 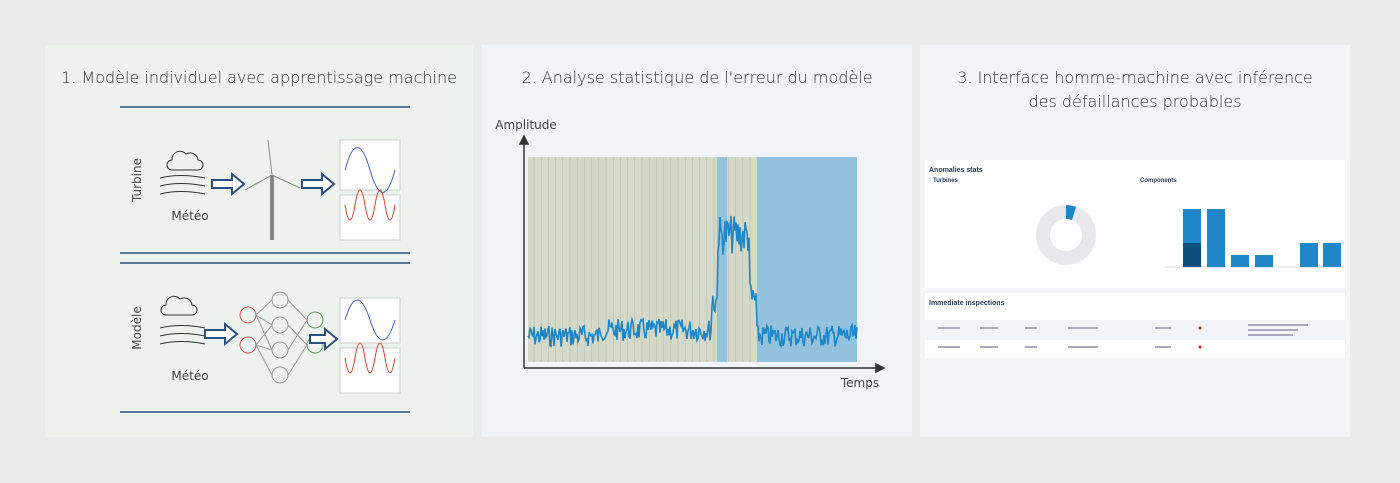 What do you see at coordinates (967, 303) in the screenshot?
I see `card-title: Immediate inspections` at bounding box center [967, 303].